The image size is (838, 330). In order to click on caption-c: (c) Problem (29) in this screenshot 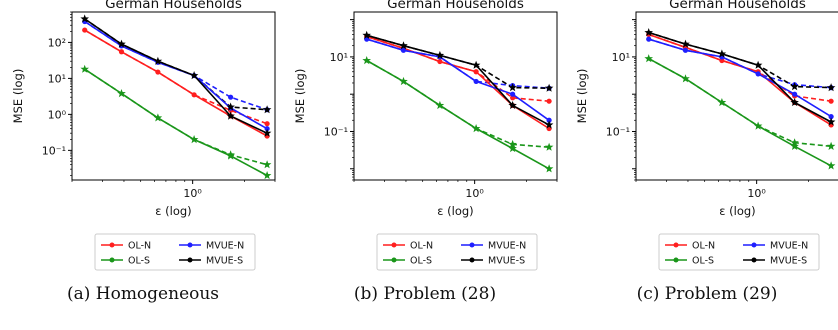, I will do `click(707, 294)`.